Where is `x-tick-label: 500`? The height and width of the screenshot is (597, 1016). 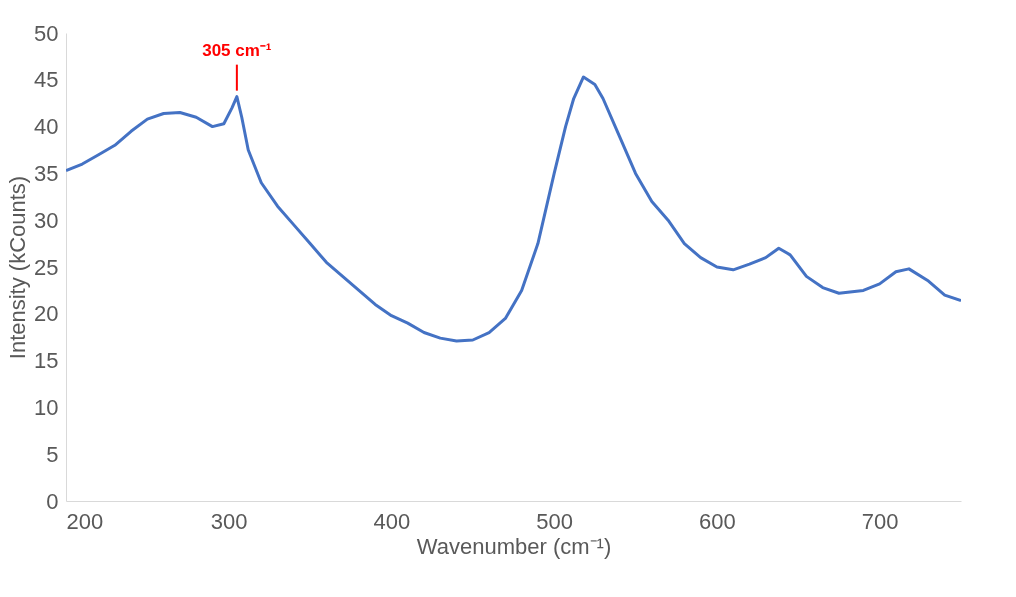
x-tick-label: 500 is located at coordinates (555, 521).